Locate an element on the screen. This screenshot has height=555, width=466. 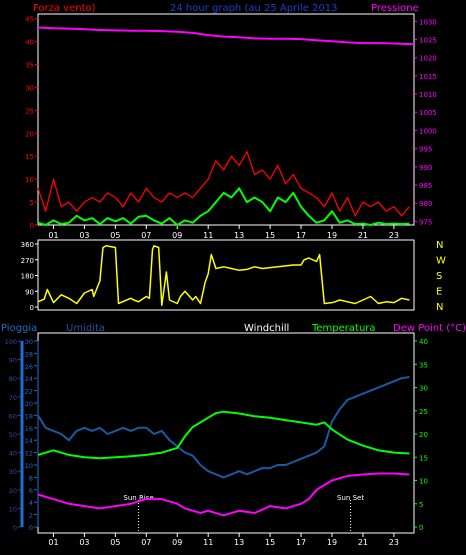
windchill-label: Windchill is located at coordinates (266, 328).